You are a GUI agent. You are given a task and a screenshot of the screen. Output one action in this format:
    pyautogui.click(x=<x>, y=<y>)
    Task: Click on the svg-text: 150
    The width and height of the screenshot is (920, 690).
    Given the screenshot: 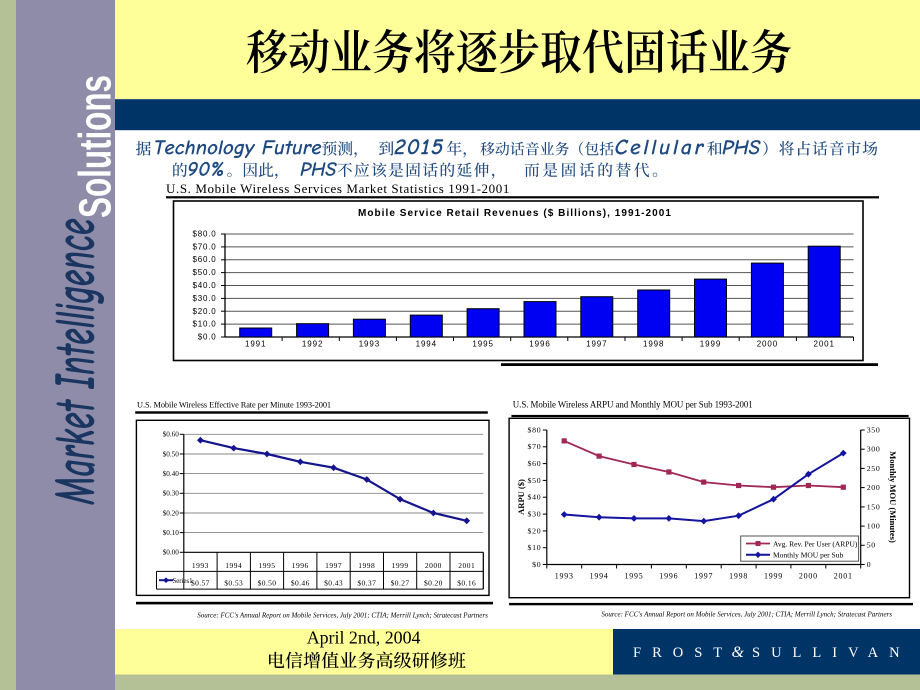 What is the action you would take?
    pyautogui.click(x=874, y=506)
    